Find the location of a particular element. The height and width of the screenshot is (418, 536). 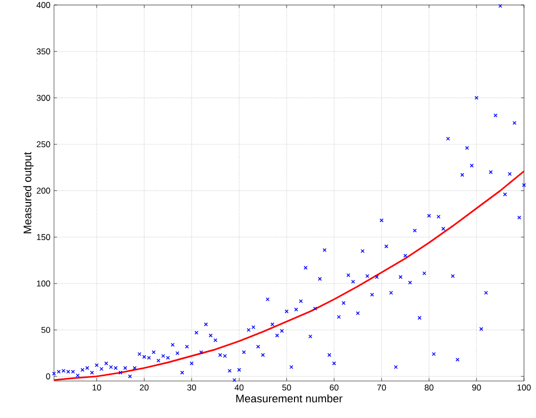

y-tick-label: 0 is located at coordinates (48, 376).